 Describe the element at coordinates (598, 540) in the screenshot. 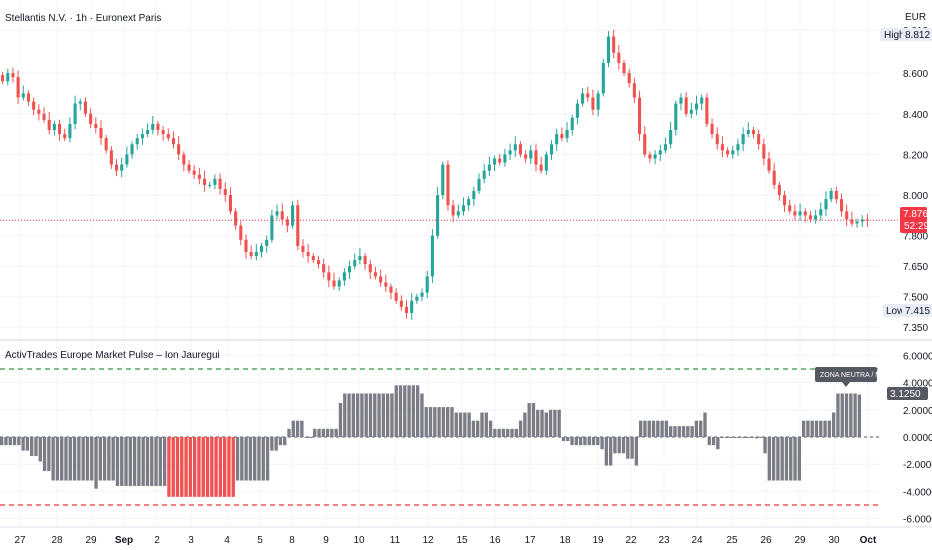

I see `time-tick-label: 19` at that location.